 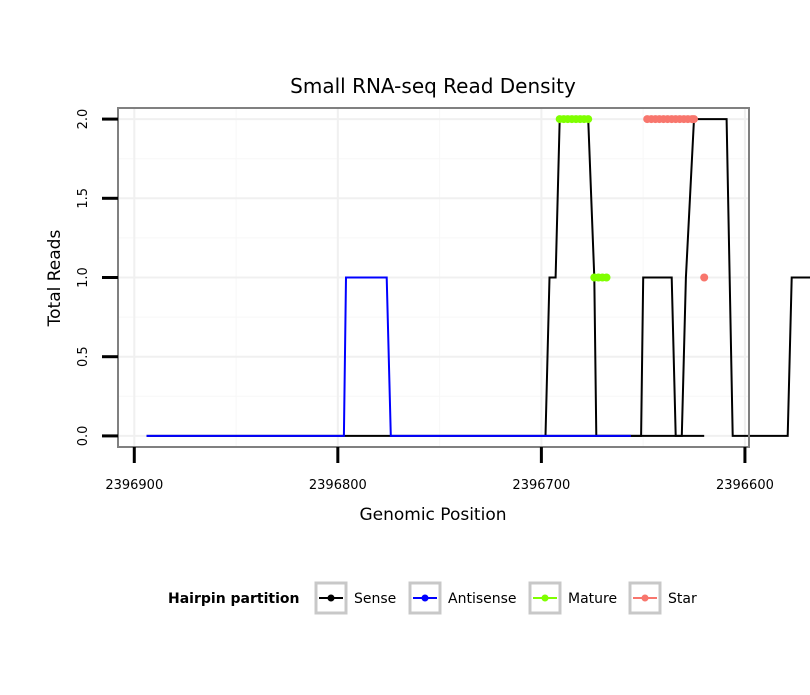 I want to click on legend-dot-mature, so click(x=545, y=598).